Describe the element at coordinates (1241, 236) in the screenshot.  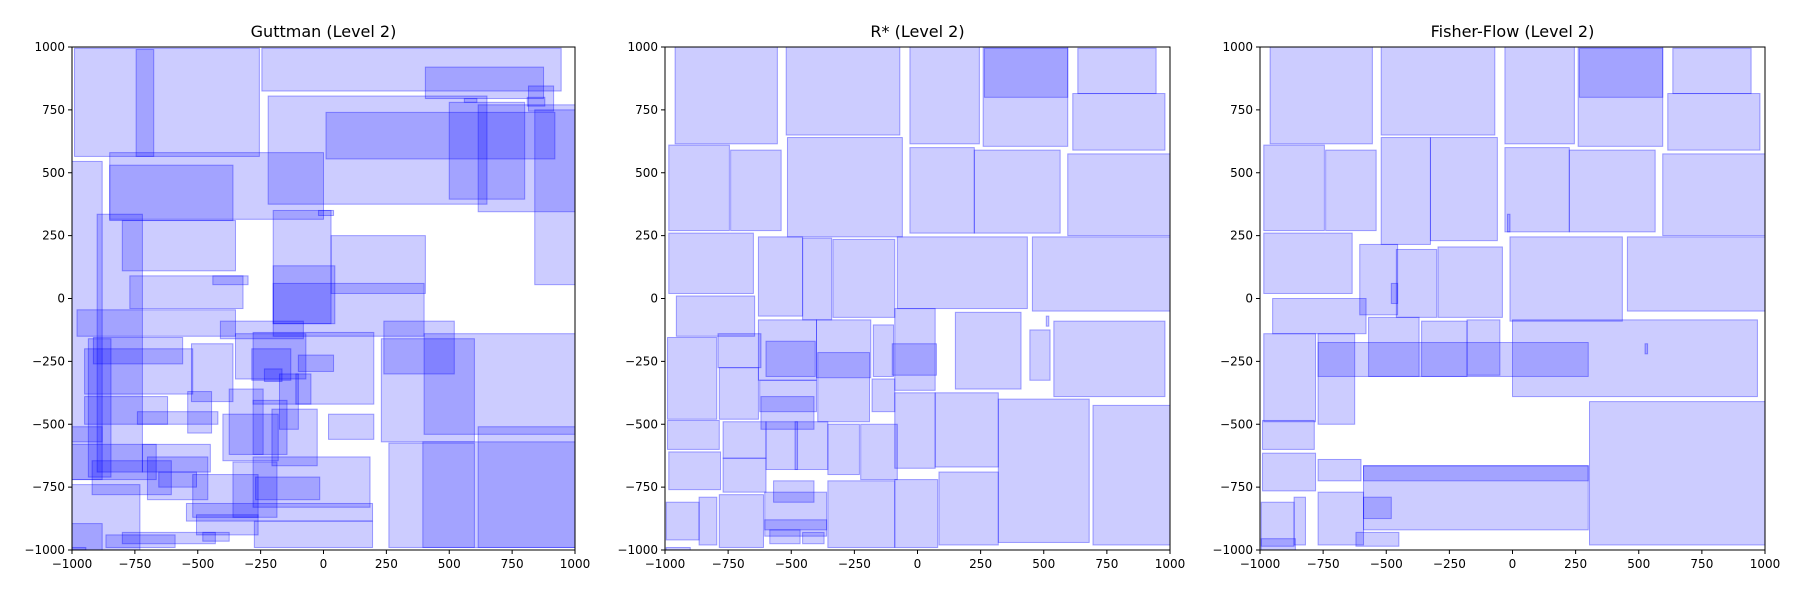
I see `y-tick-label: 250` at that location.